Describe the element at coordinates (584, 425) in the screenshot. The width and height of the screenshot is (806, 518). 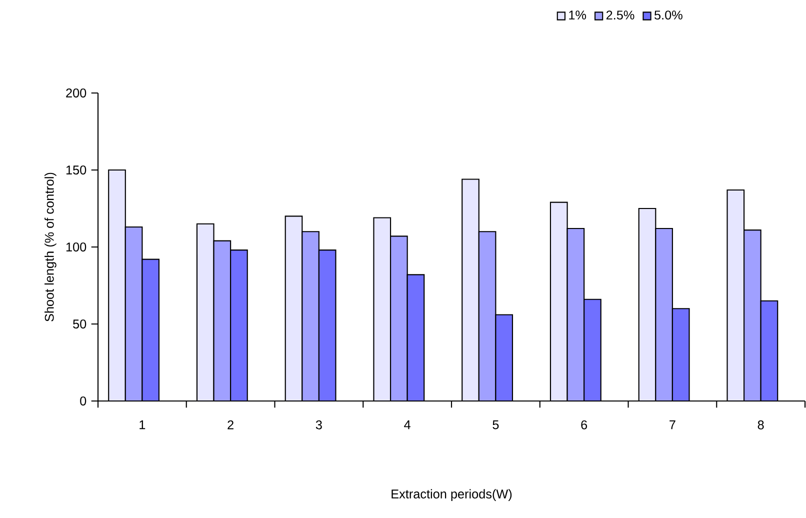
I see `x-tick-label: 6` at that location.